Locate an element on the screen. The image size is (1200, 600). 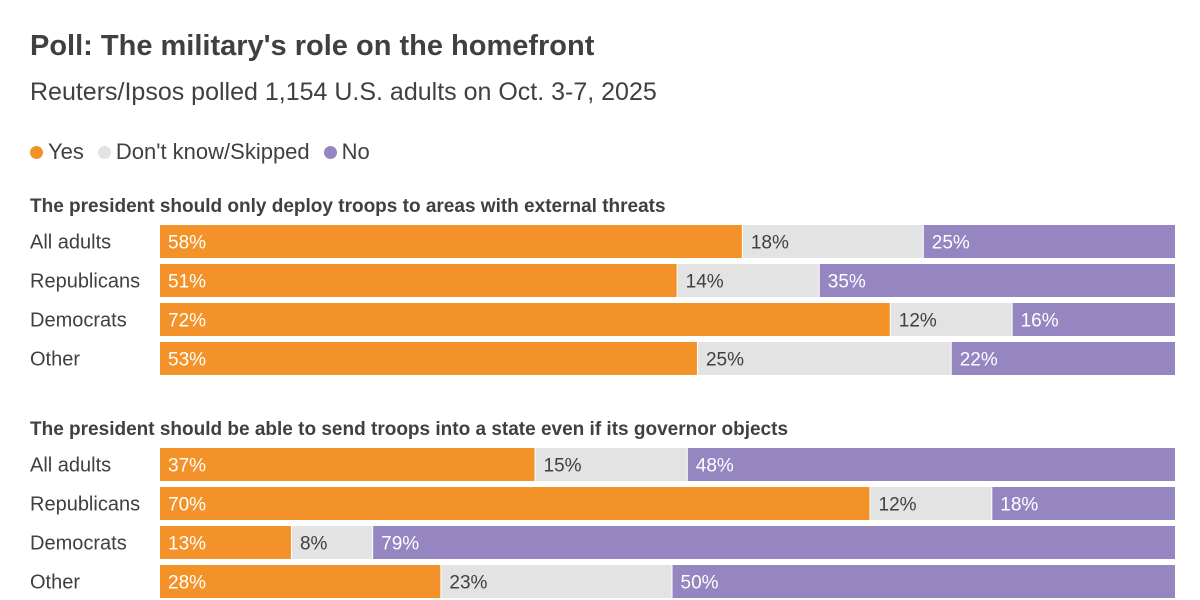
data-label-no: 35% is located at coordinates (847, 282).